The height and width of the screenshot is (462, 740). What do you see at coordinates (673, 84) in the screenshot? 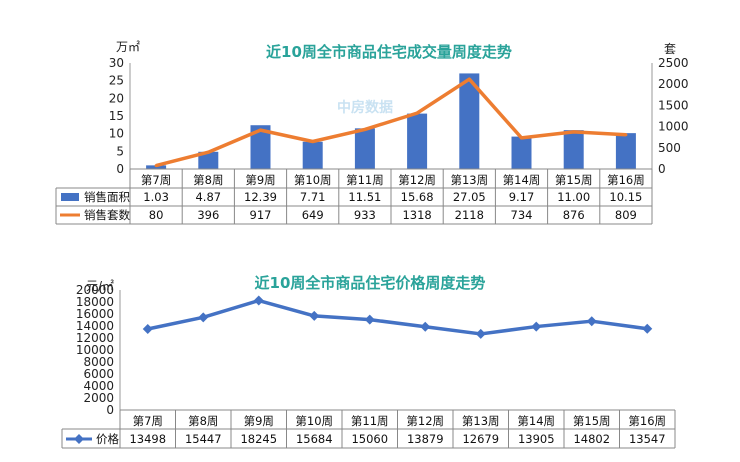
I see `y-tick-right: 2000` at bounding box center [673, 84].